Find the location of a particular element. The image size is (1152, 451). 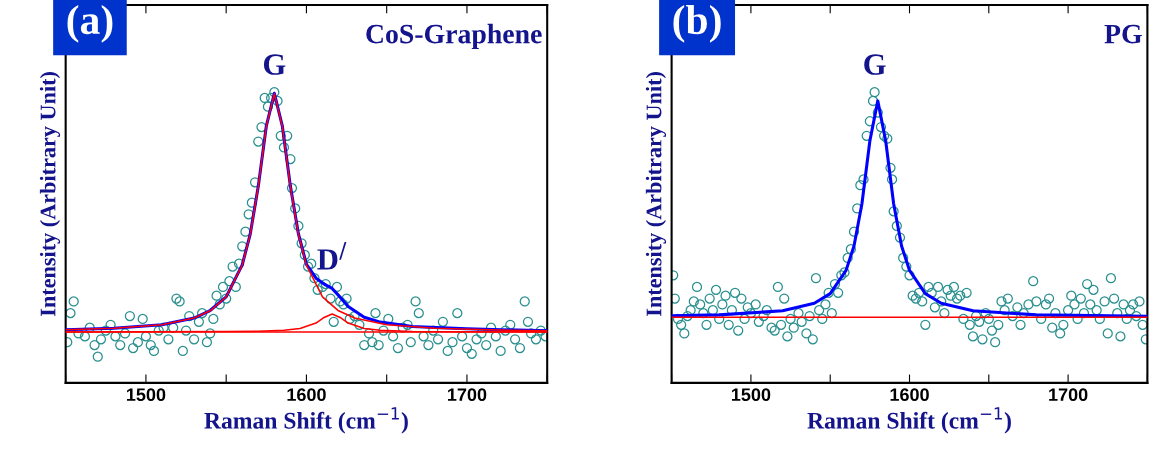

text: CoS-Graphene is located at coordinates (454, 36).